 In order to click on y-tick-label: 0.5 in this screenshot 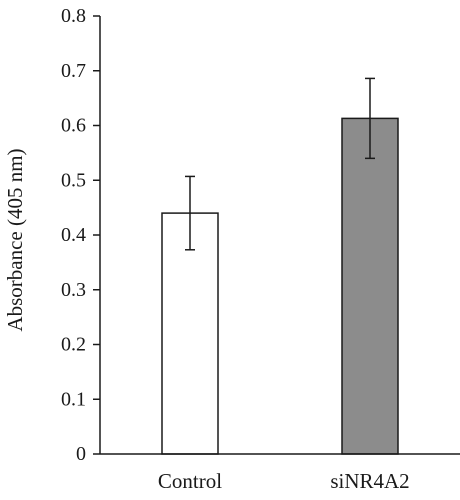, I will do `click(73, 180)`.